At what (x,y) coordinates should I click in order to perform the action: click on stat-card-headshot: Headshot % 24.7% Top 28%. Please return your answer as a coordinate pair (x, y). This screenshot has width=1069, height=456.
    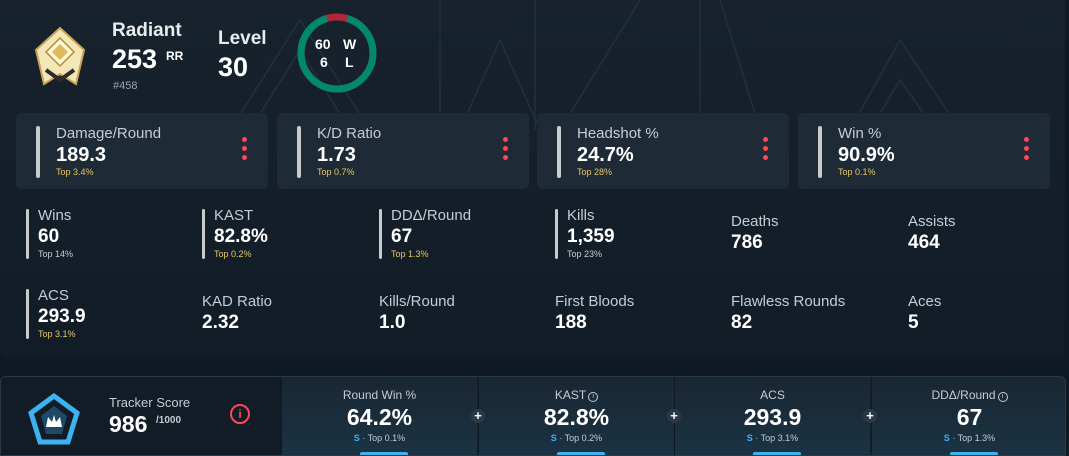
    Looking at the image, I should click on (663, 151).